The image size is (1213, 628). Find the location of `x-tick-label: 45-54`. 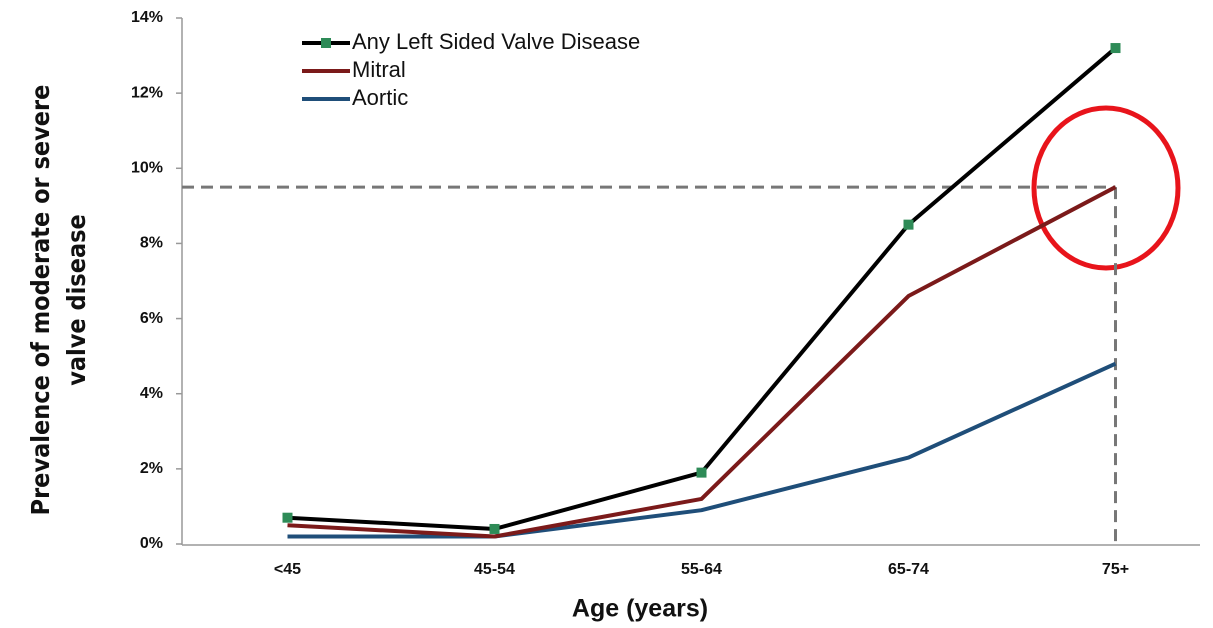

x-tick-label: 45-54 is located at coordinates (494, 569).